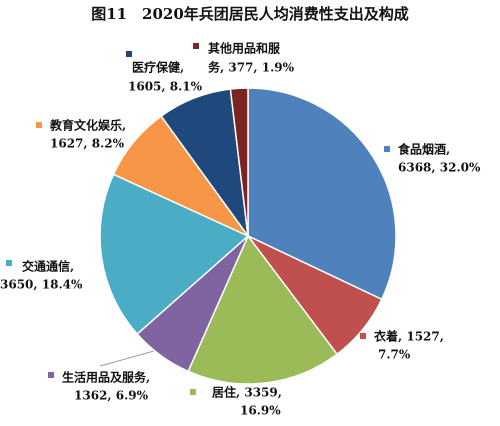  What do you see at coordinates (87, 125) in the screenshot?
I see `slice-label: 教育文化娱乐,` at bounding box center [87, 125].